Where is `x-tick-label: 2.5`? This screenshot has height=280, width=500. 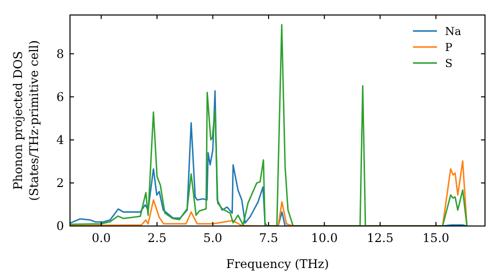 x-tick-label: 2.5 is located at coordinates (157, 238).